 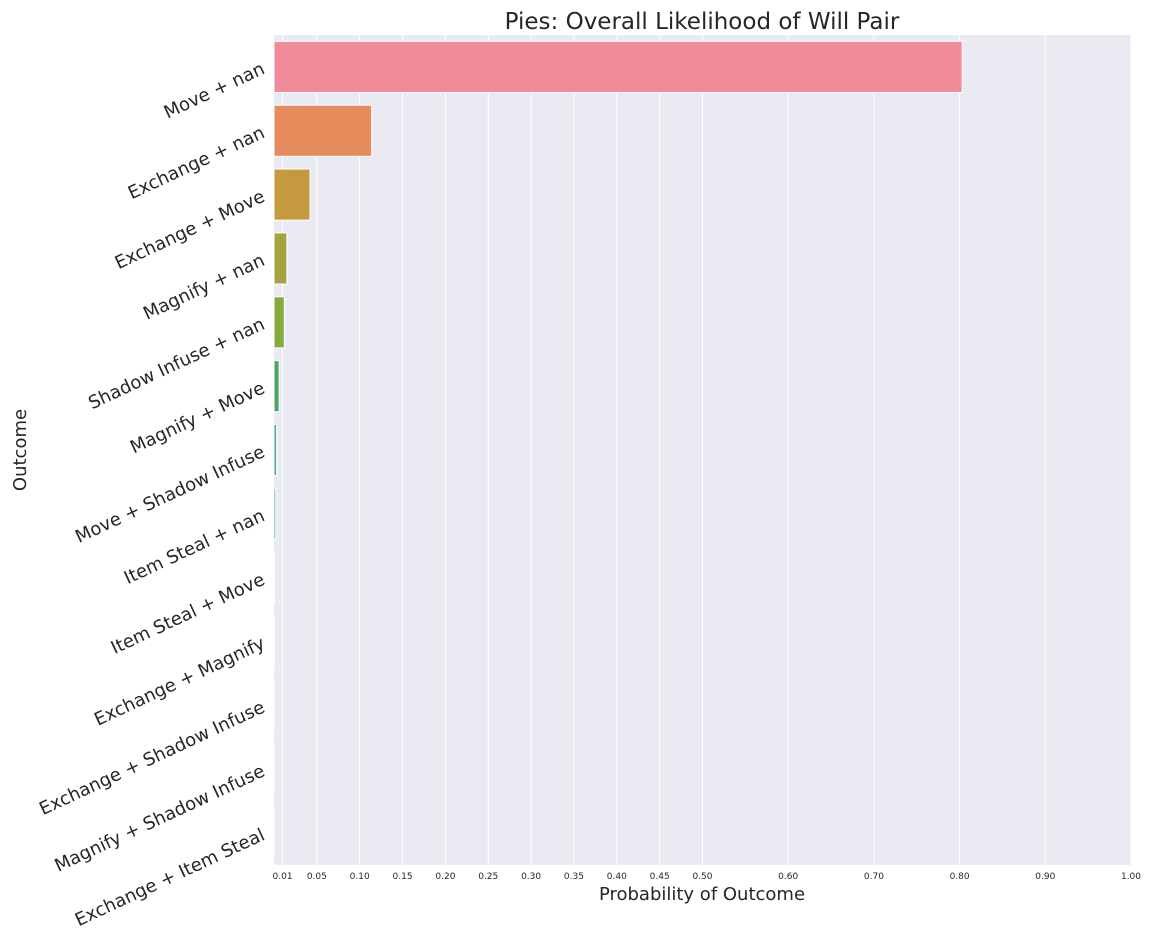 I want to click on y-tick-label: Move + nan, so click(x=214, y=90).